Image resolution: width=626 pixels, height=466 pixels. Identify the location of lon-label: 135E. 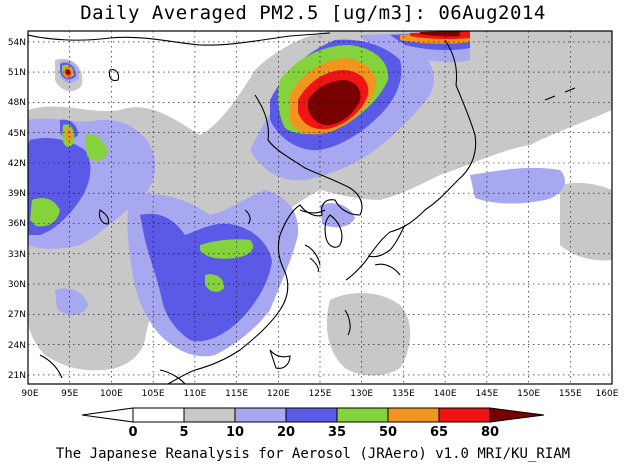
(403, 394).